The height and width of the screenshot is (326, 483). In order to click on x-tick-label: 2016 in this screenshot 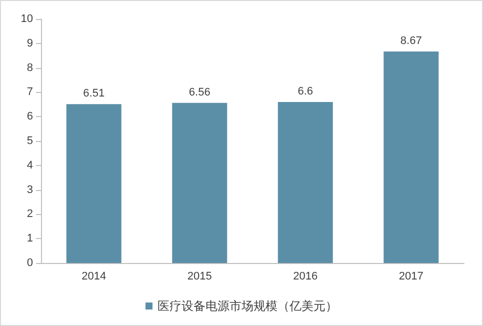, I will do `click(305, 276)`.